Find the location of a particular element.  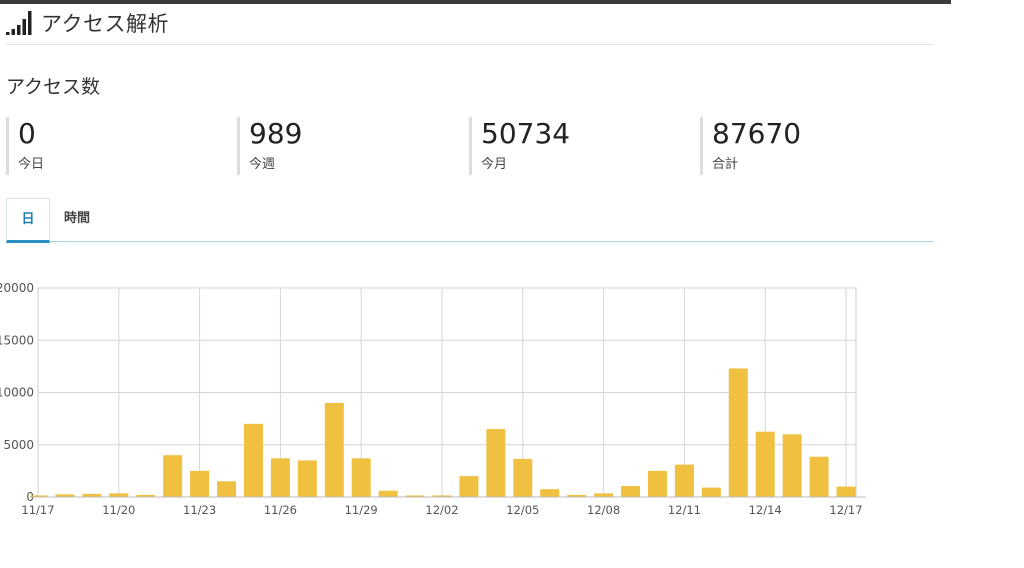

x-tick-label: 11/26 is located at coordinates (280, 510).